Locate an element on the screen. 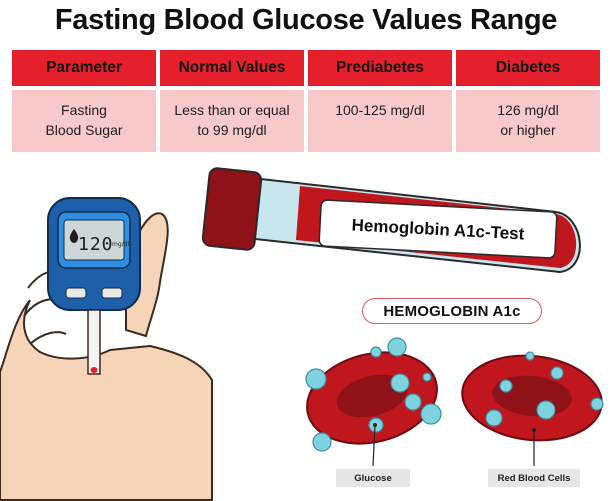  column-prediabetes: Prediabetes 100-125 mg/dl is located at coordinates (380, 101).